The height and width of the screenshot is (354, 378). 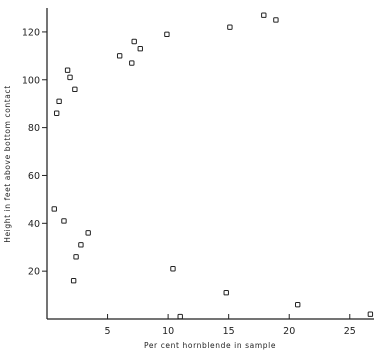 What do you see at coordinates (31, 80) in the screenshot?
I see `y-tick-label: 100` at bounding box center [31, 80].